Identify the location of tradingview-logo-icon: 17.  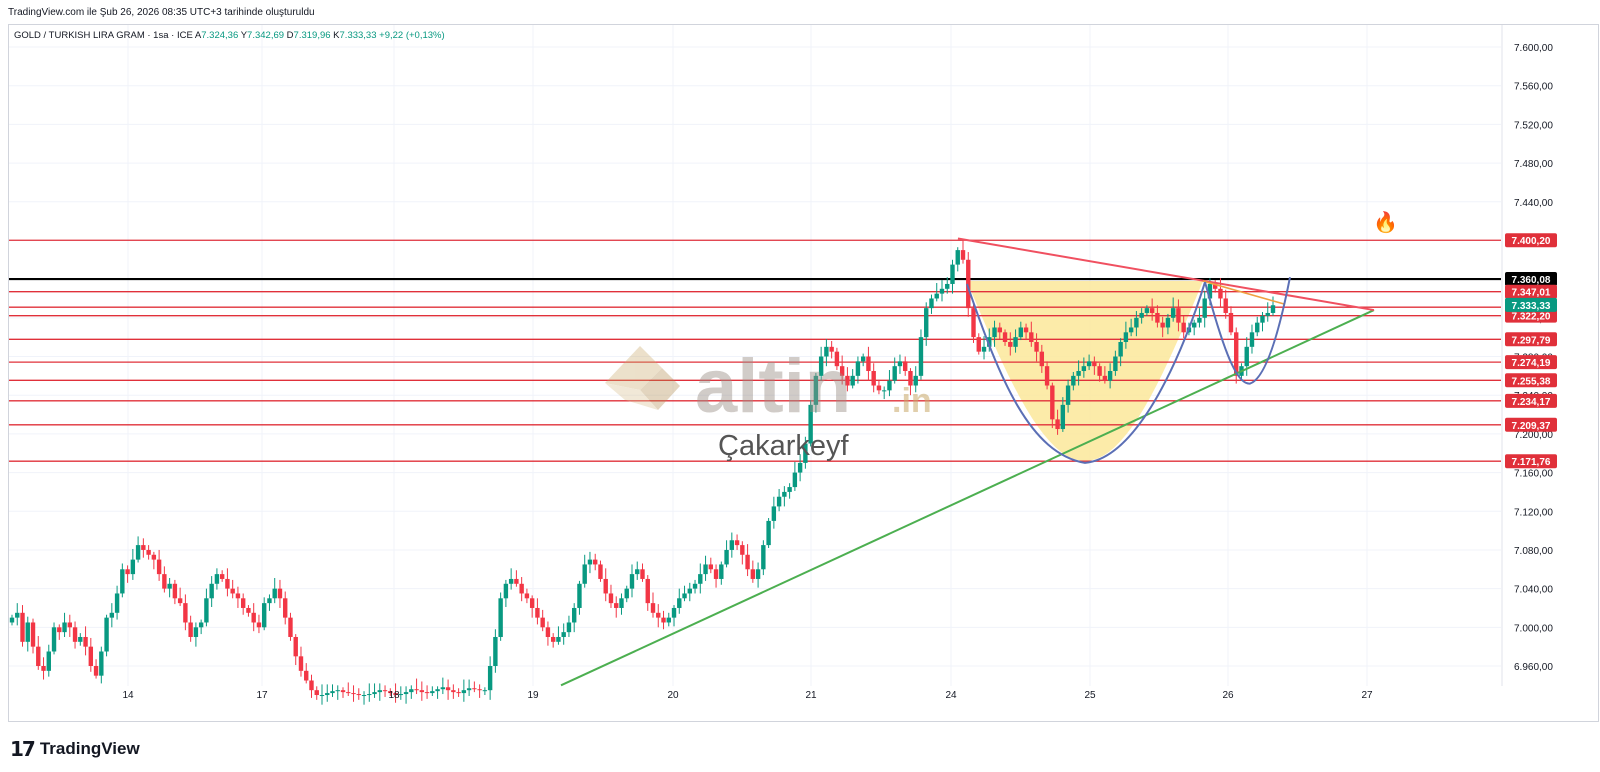
(23, 749).